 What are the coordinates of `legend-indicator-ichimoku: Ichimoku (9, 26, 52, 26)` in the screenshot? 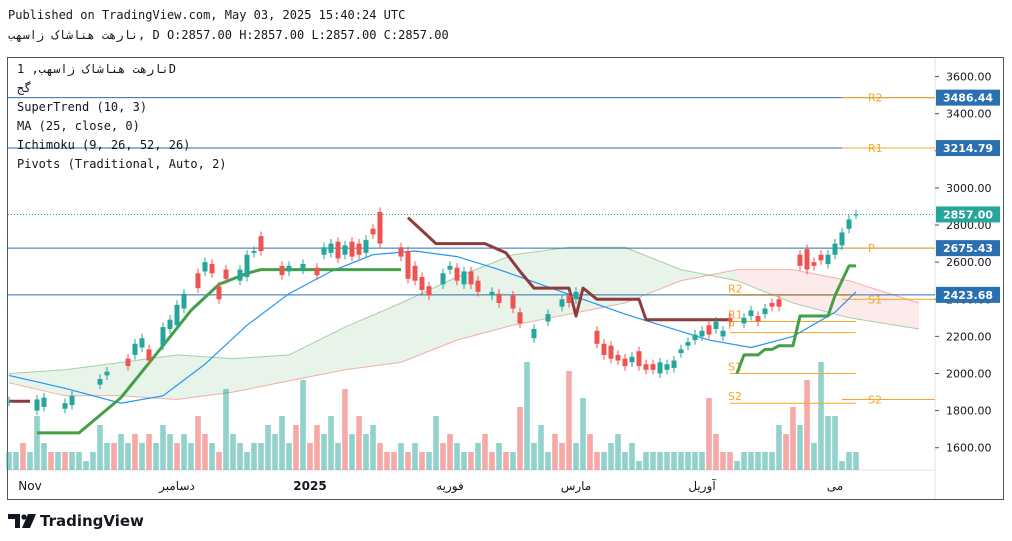 It's located at (104, 145).